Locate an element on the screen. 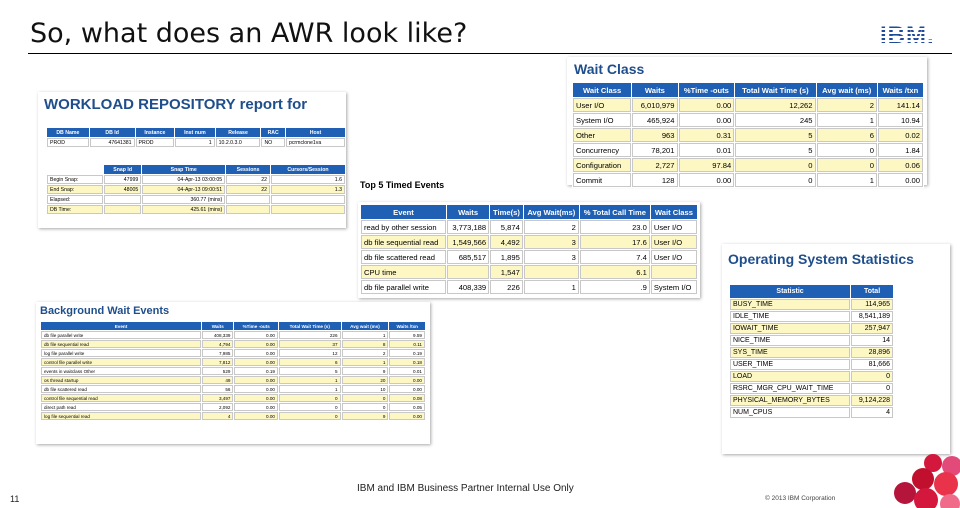  table-cell: 1 is located at coordinates (846, 120).